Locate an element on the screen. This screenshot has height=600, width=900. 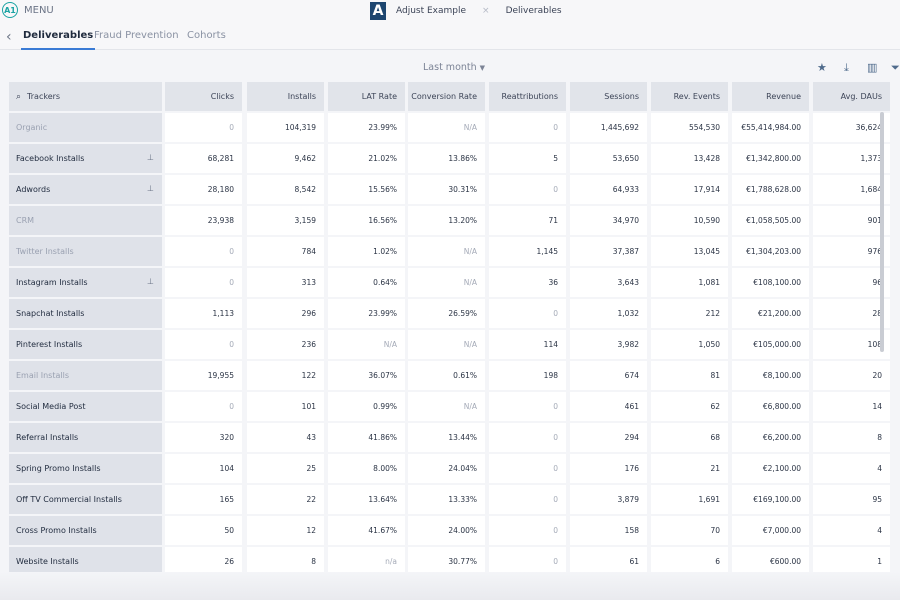
table-cell: 70 is located at coordinates (689, 530).